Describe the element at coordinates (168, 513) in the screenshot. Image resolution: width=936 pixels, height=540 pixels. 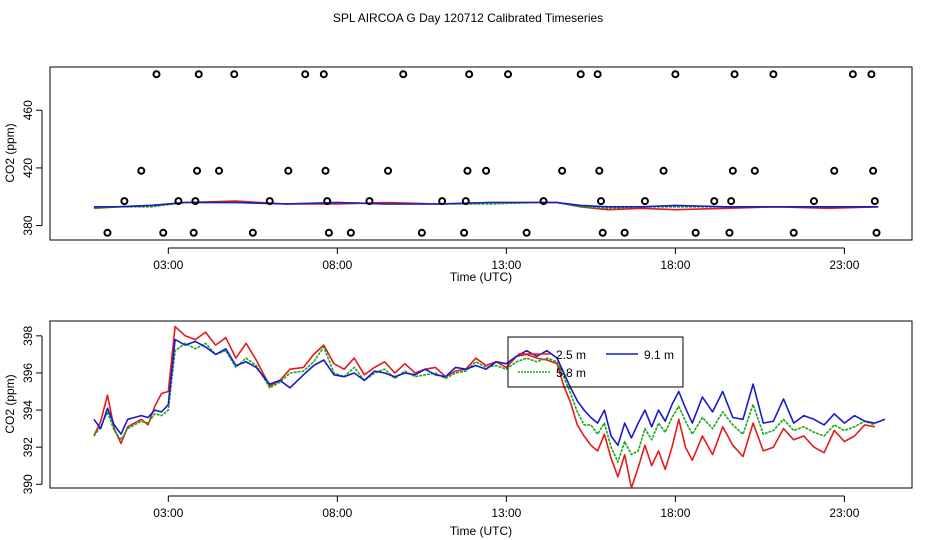
I see `bottom-x-tick-label: 03:00` at that location.